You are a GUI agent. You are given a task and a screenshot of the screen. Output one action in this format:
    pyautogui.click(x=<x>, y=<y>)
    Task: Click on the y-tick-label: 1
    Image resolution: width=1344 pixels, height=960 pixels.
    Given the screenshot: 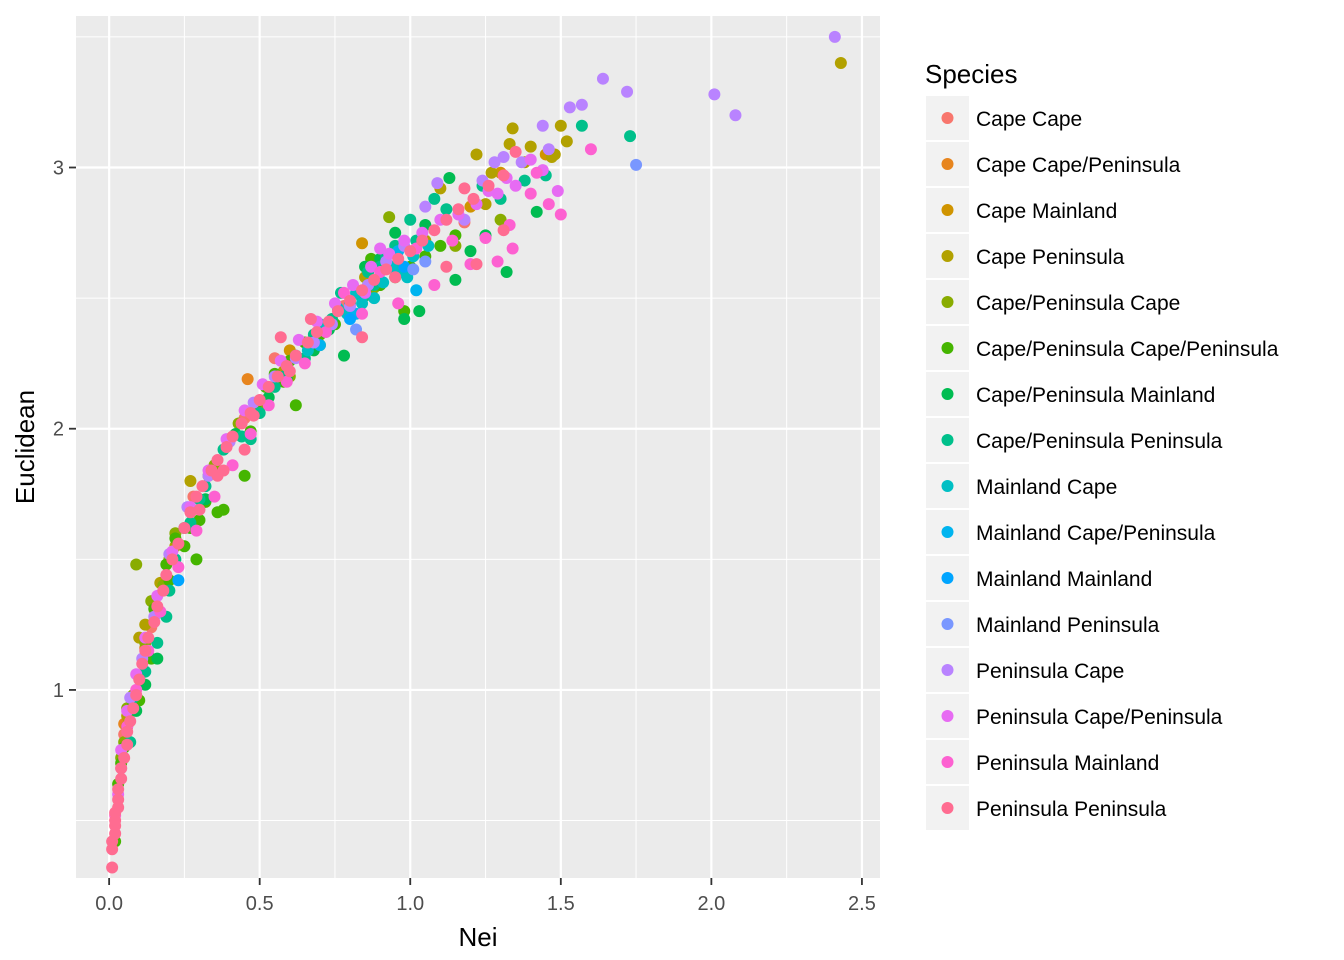 What is the action you would take?
    pyautogui.click(x=58, y=691)
    